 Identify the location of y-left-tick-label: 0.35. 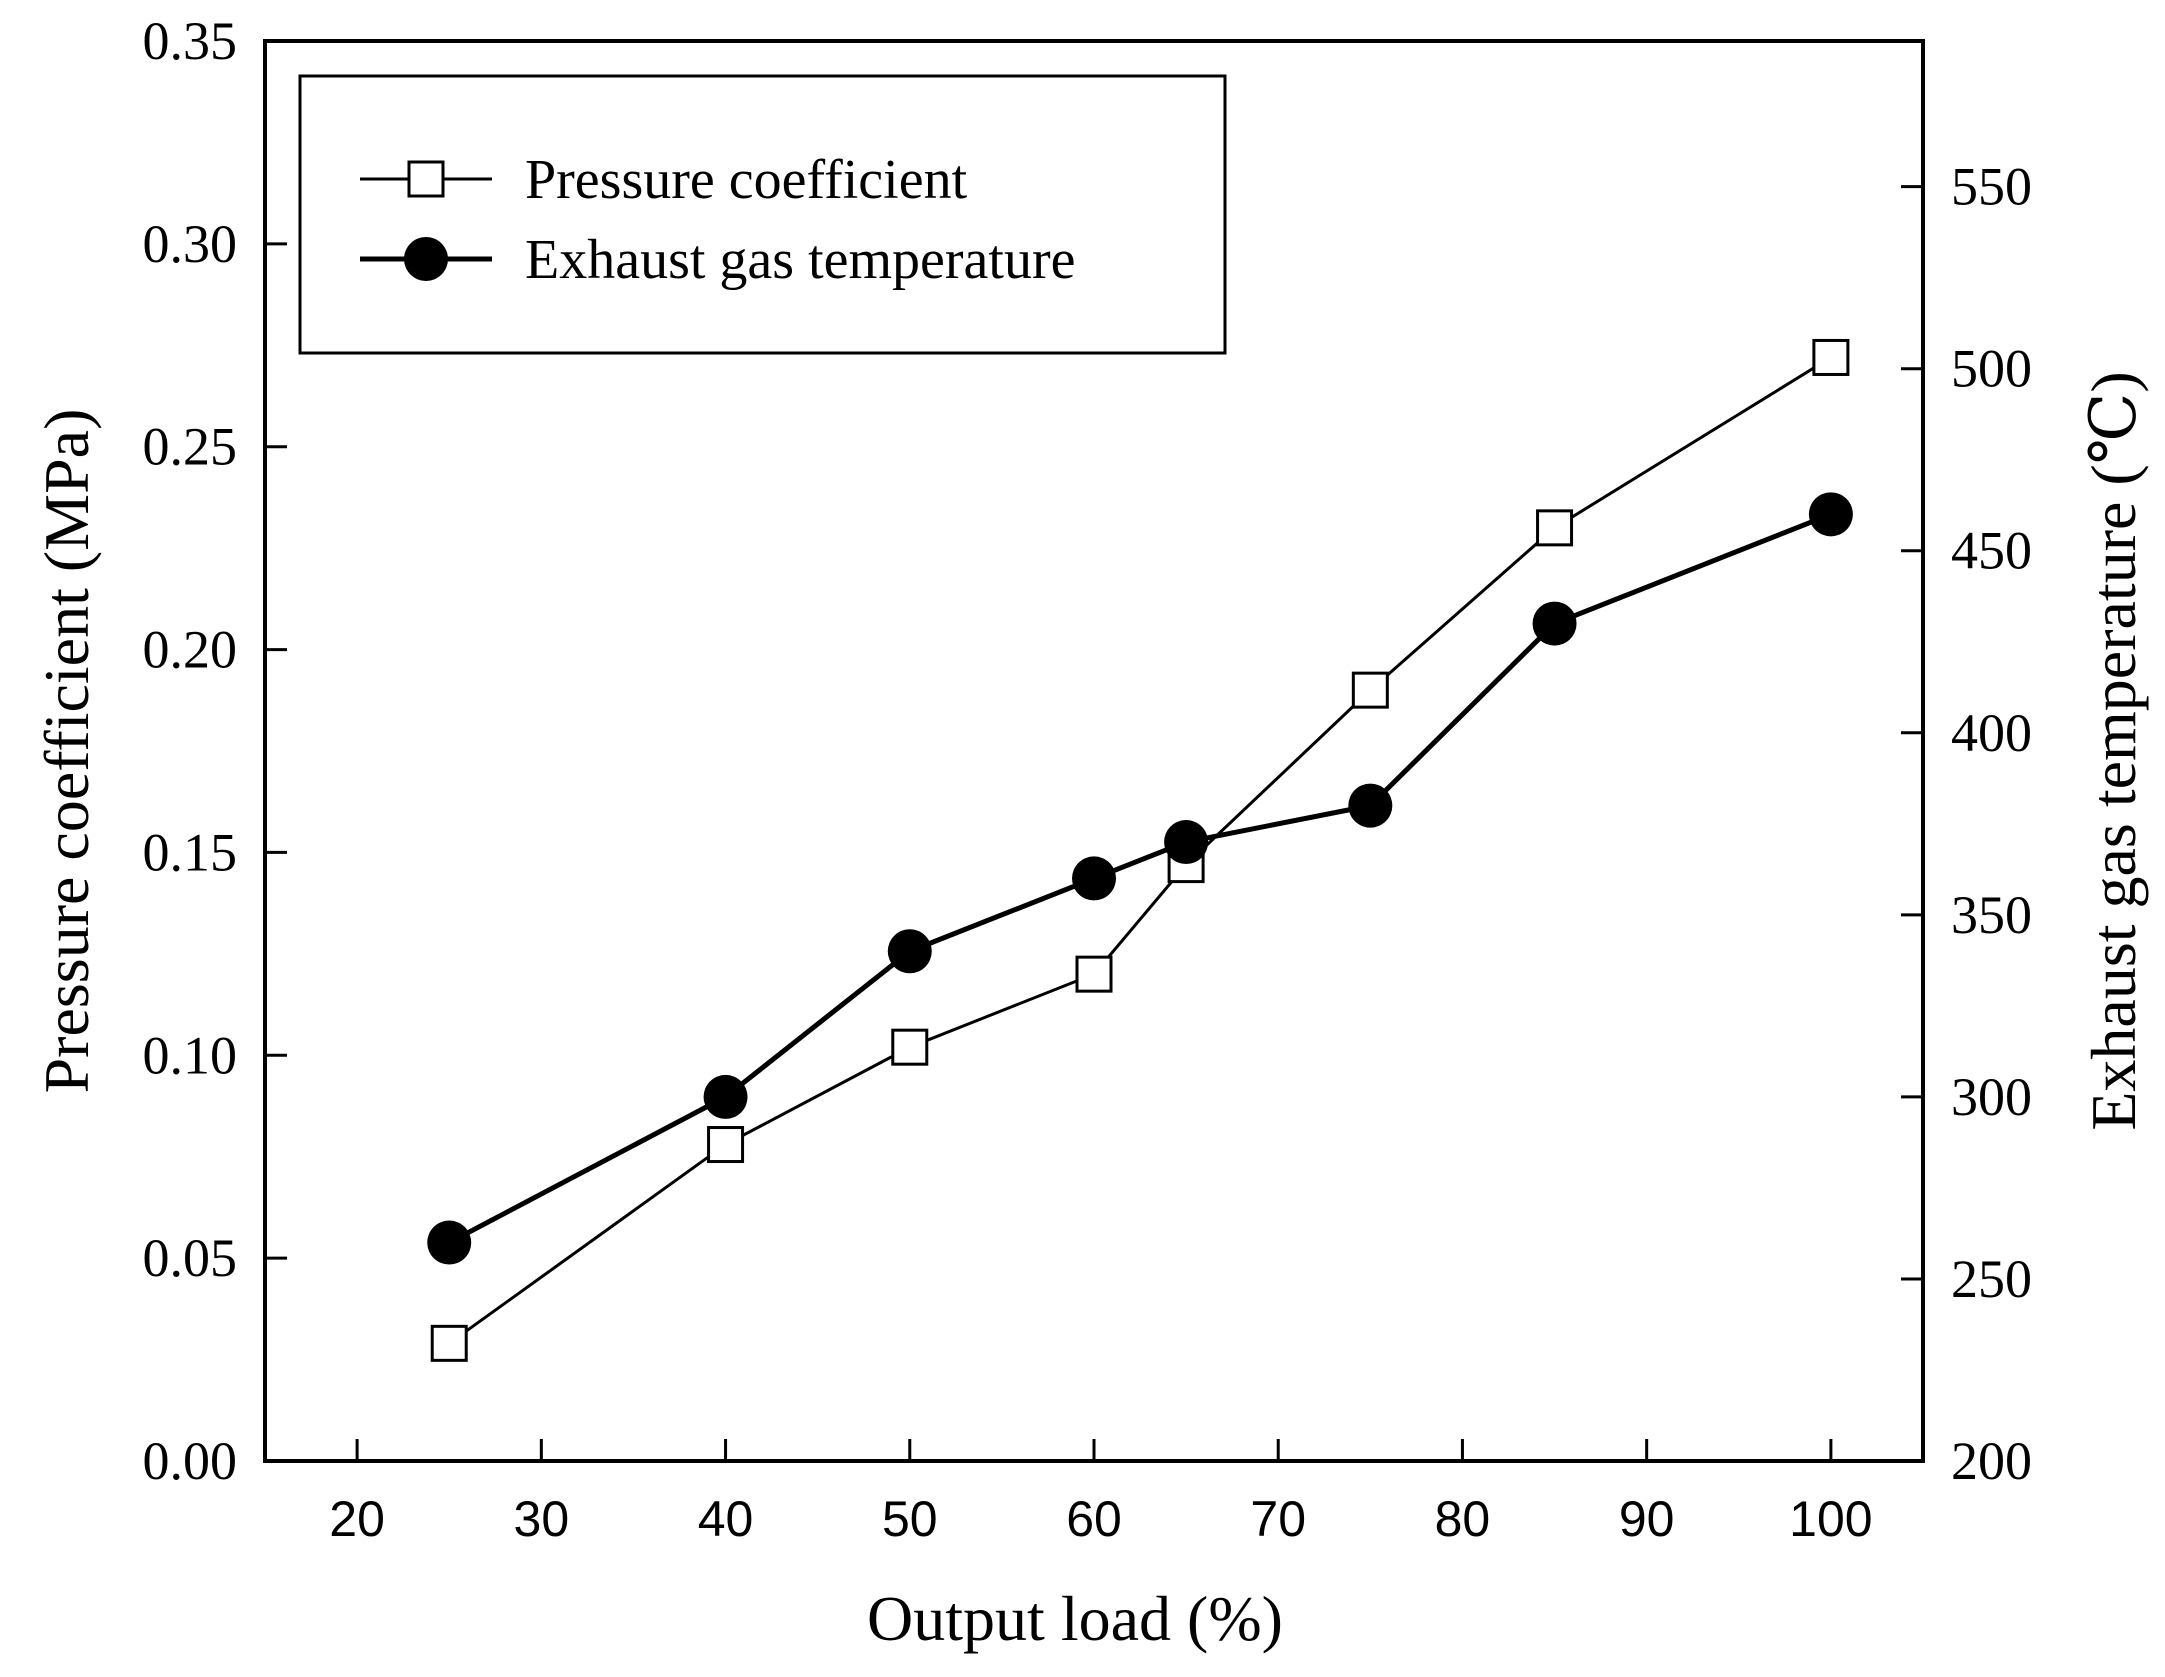
(190, 41).